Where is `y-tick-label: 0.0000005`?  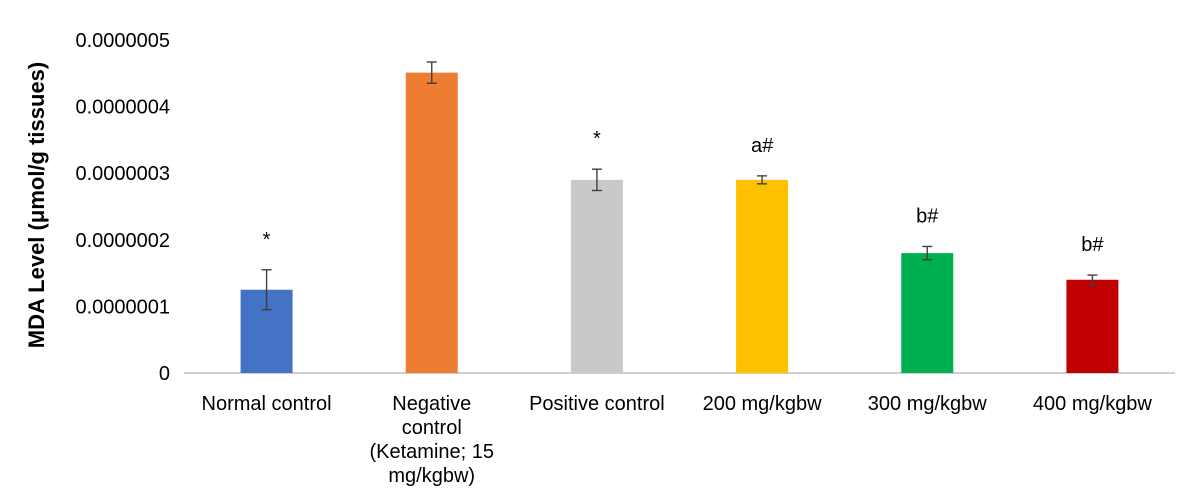
y-tick-label: 0.0000005 is located at coordinates (122, 41).